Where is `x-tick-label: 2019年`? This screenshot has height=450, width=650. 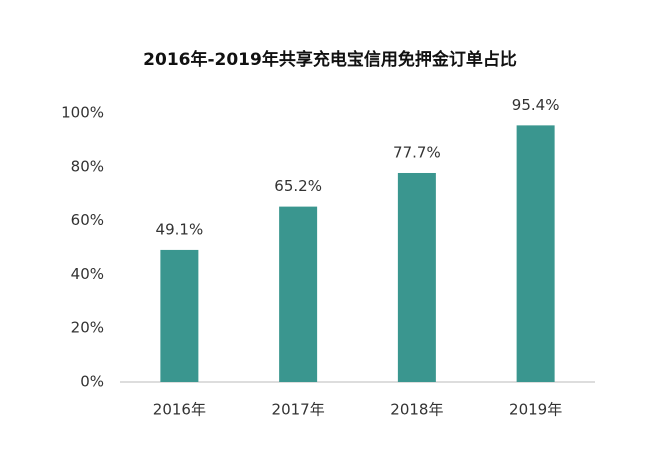
x-tick-label: 2019年 is located at coordinates (535, 410).